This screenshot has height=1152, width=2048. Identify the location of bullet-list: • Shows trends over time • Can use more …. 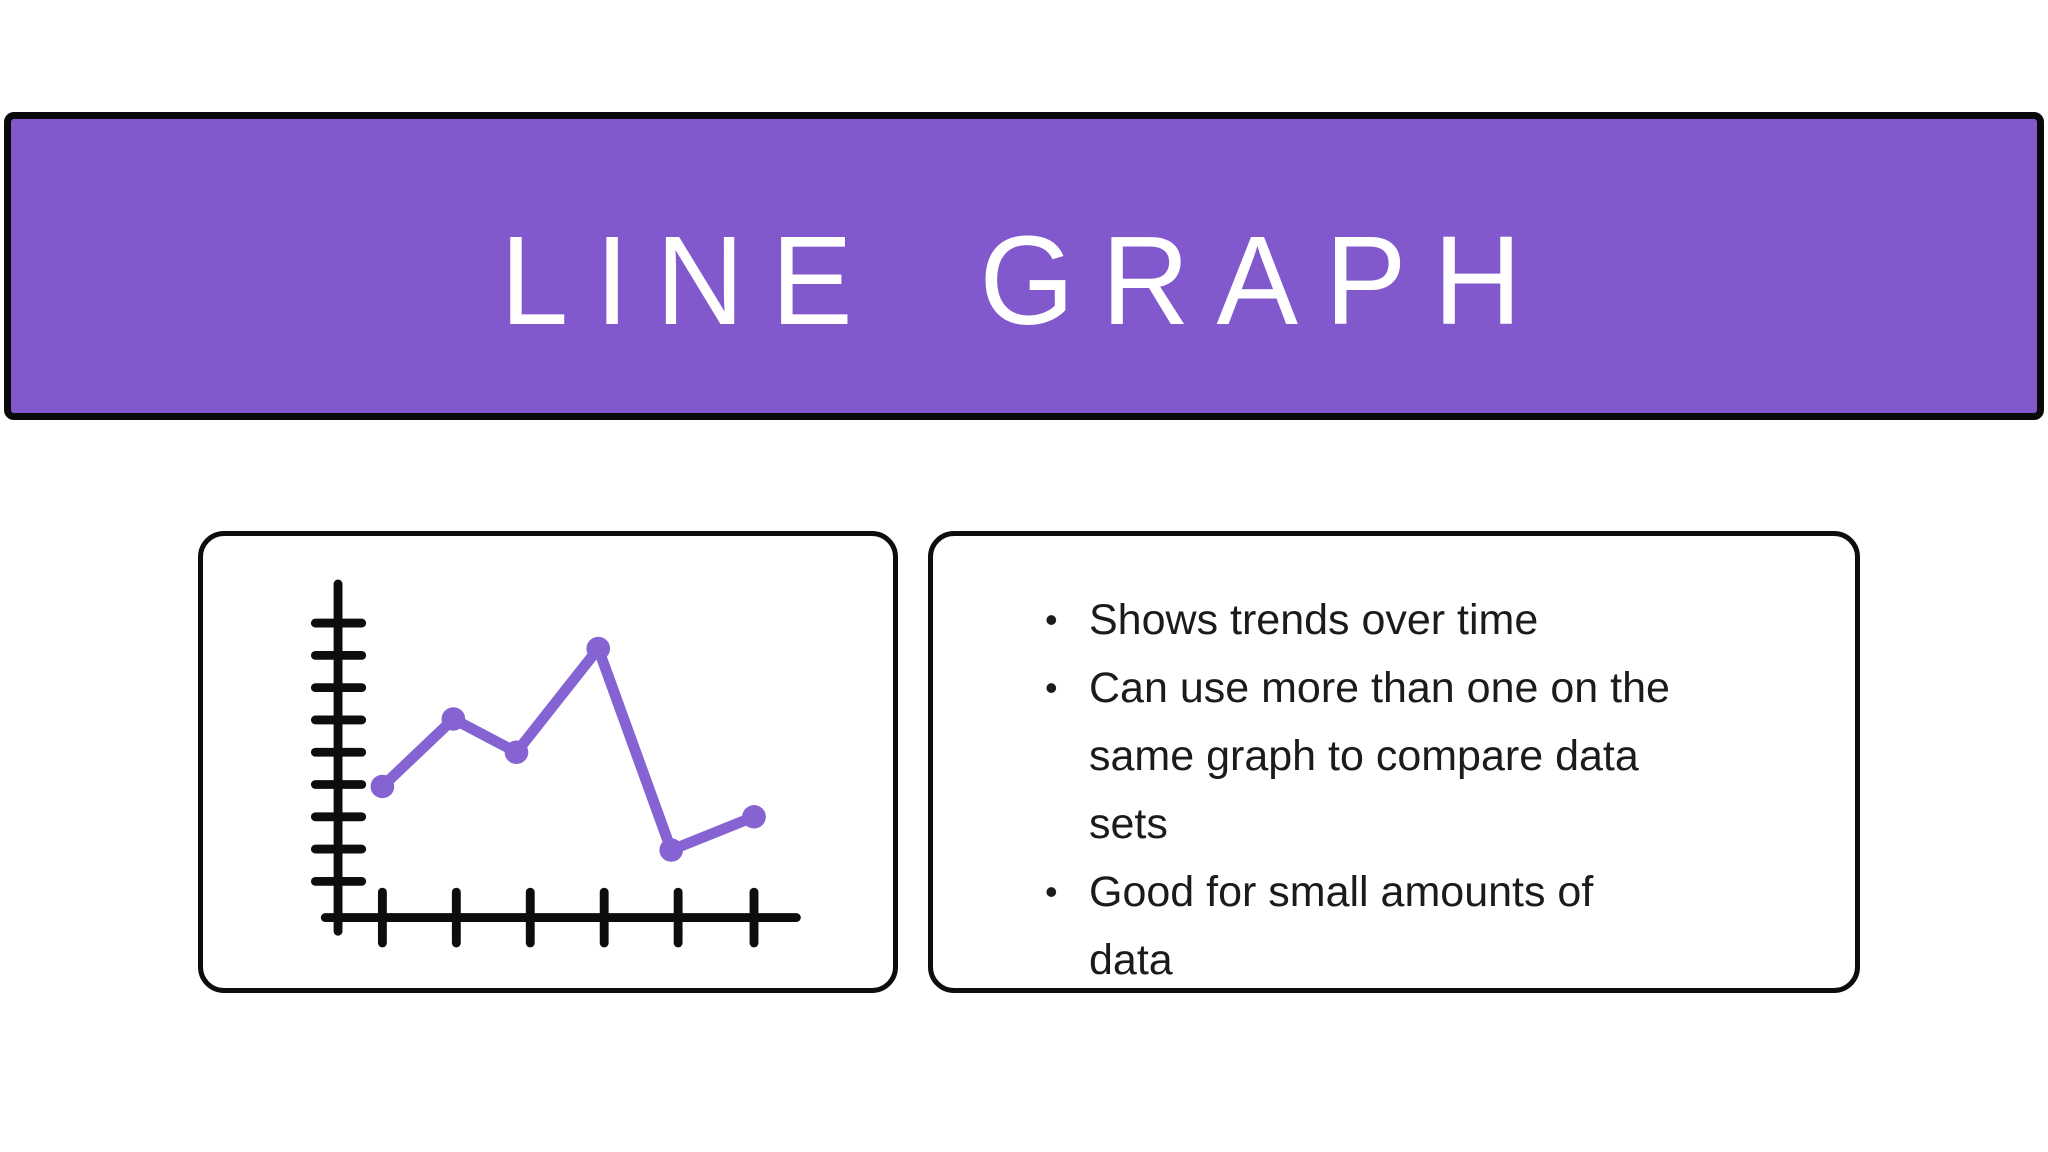
(1421, 790).